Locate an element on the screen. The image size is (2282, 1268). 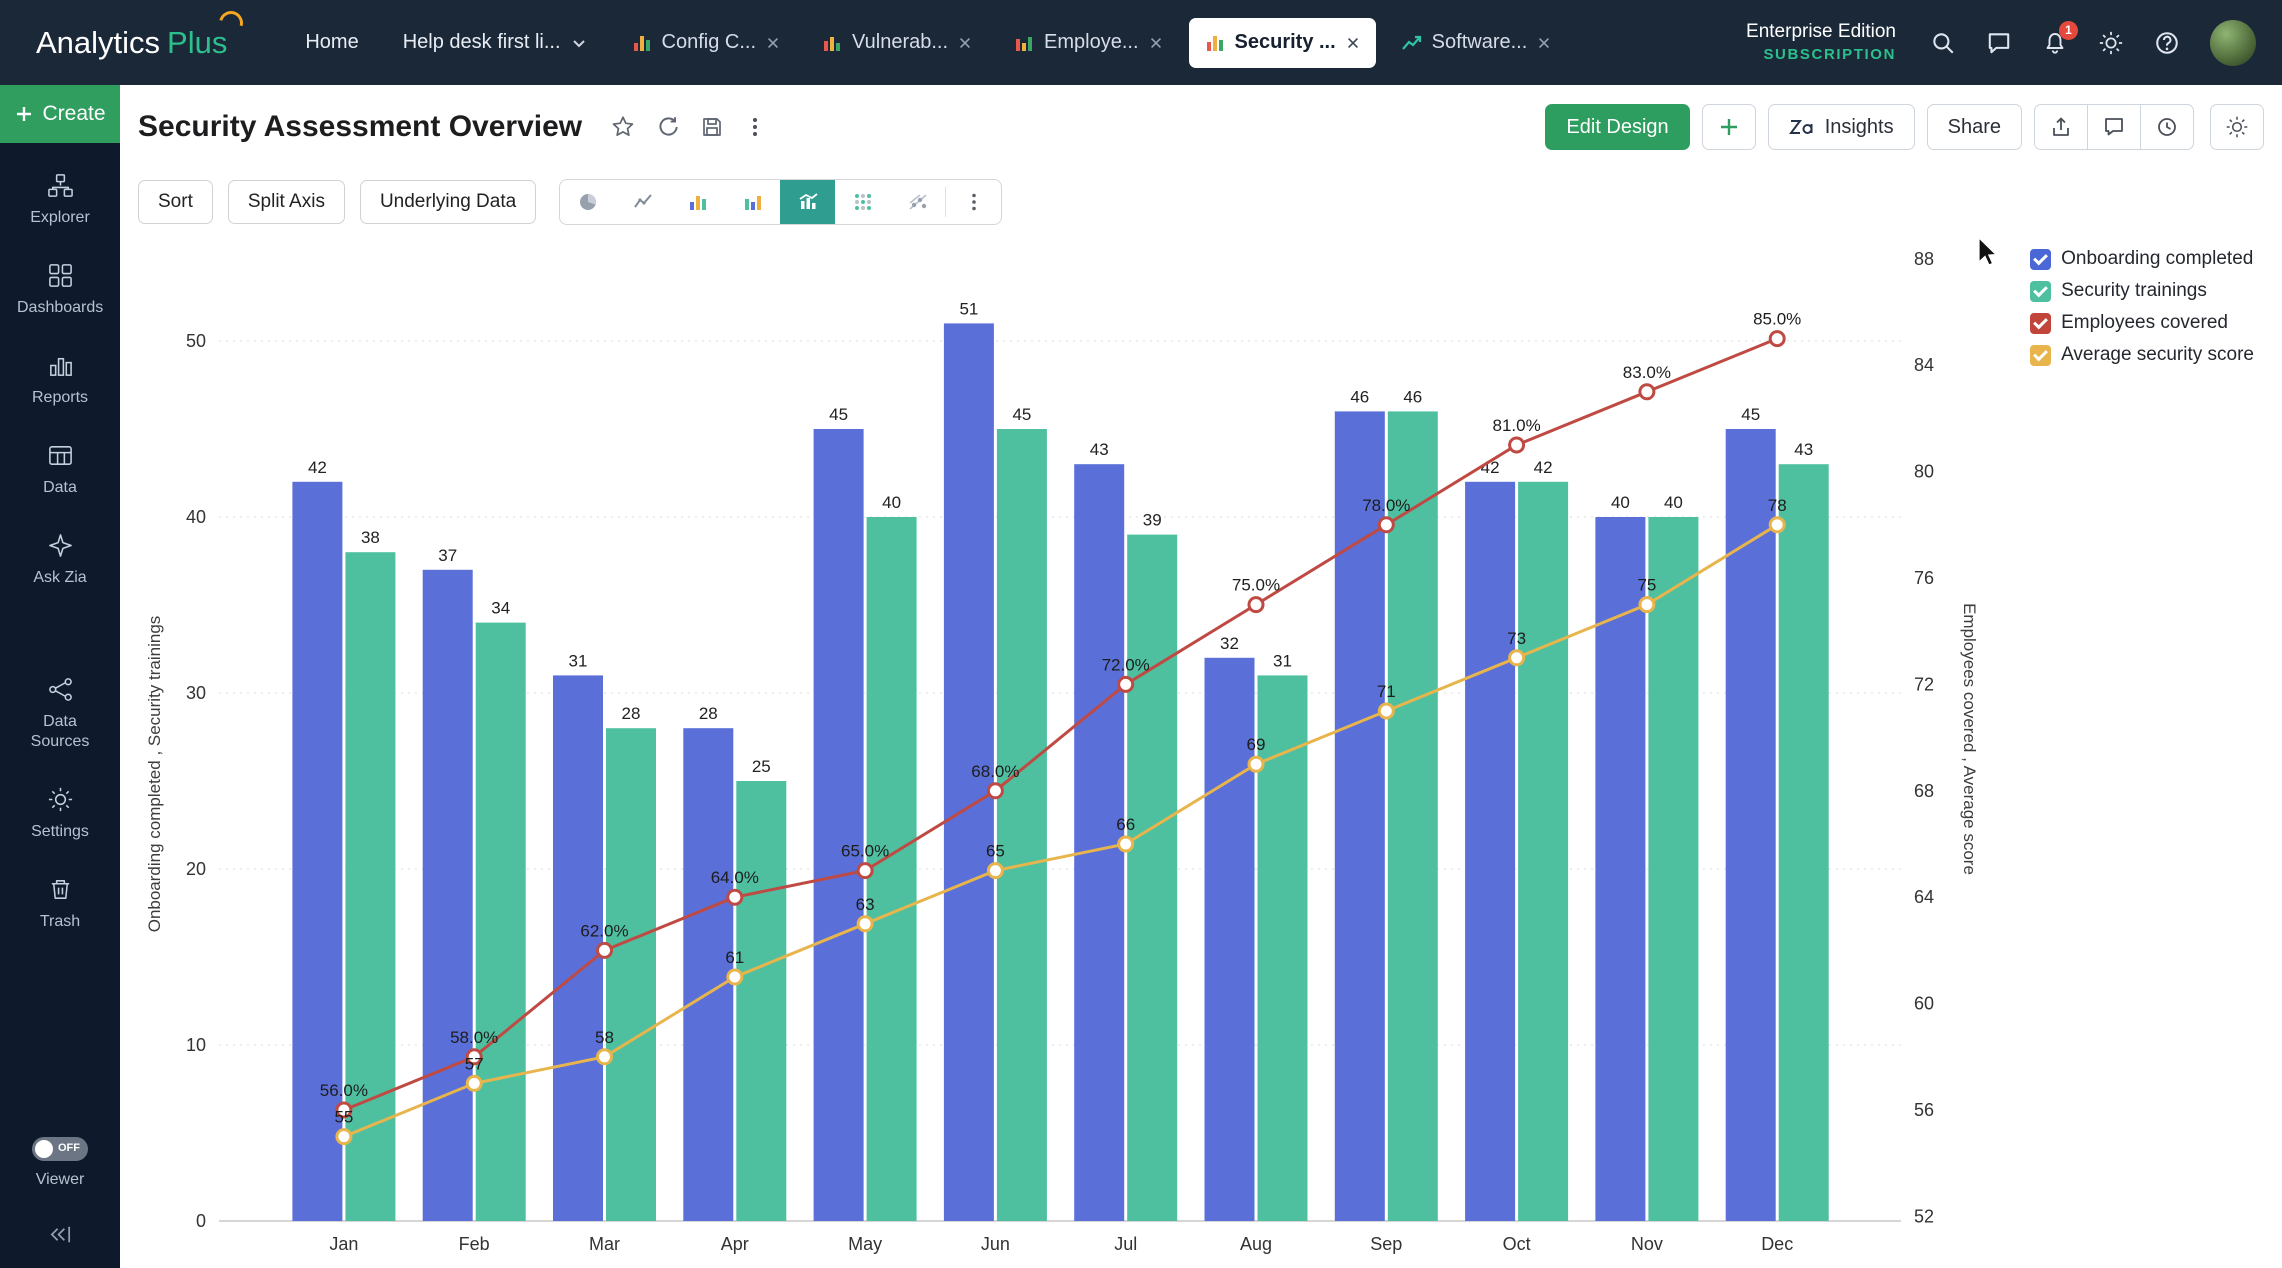
toggle-knob is located at coordinates (44, 1149).